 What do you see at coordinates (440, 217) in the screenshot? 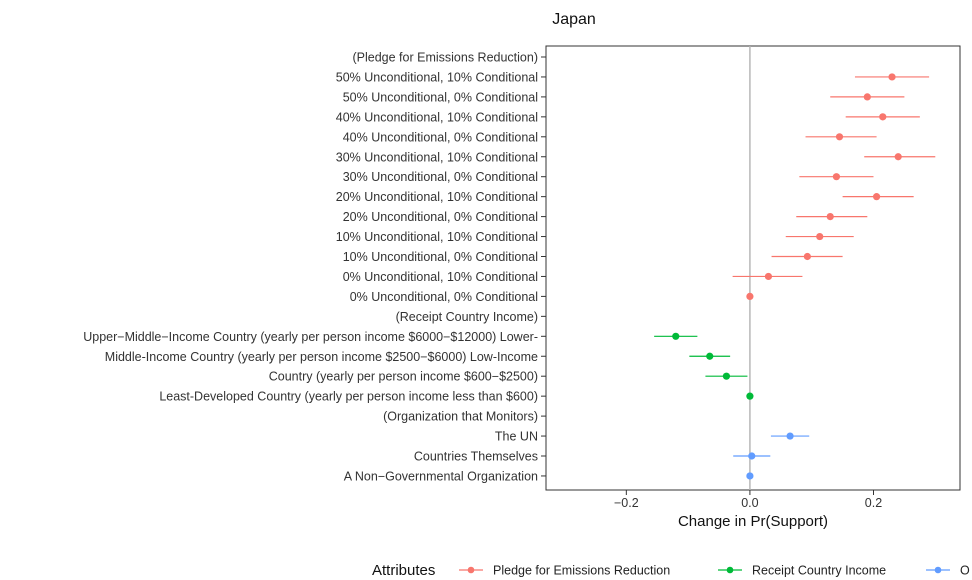
I see `y-tick-label: 20% Unconditional, 0% Conditional` at bounding box center [440, 217].